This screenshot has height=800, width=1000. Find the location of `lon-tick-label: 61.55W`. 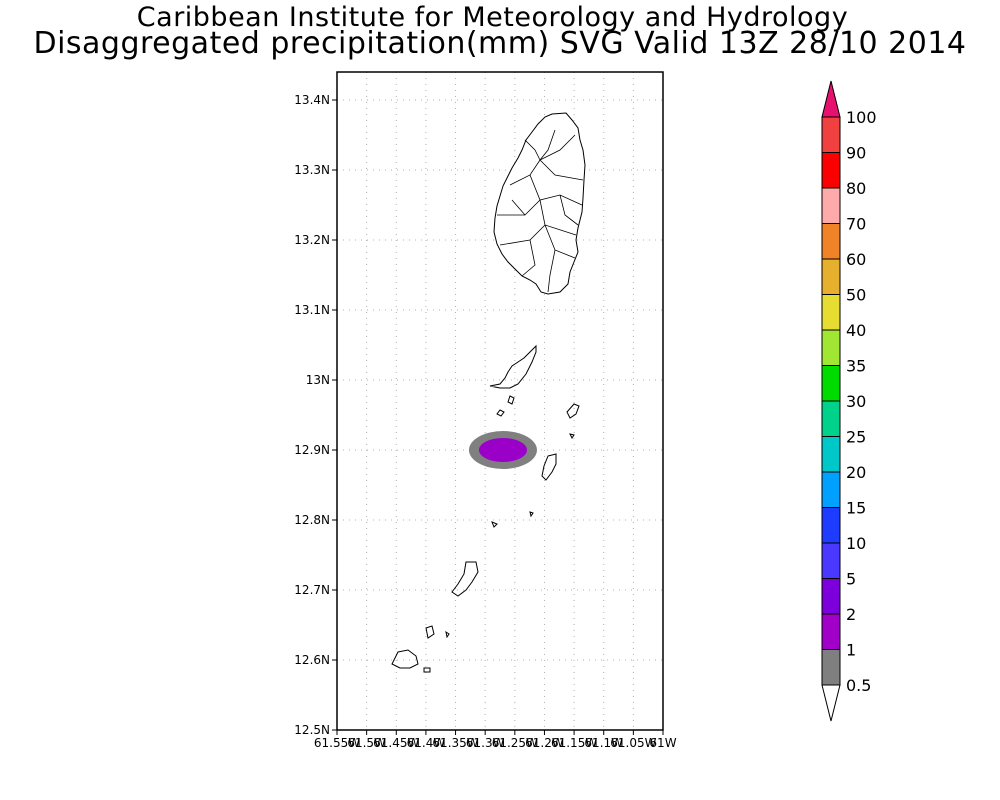

lon-tick-label: 61.55W is located at coordinates (337, 743).